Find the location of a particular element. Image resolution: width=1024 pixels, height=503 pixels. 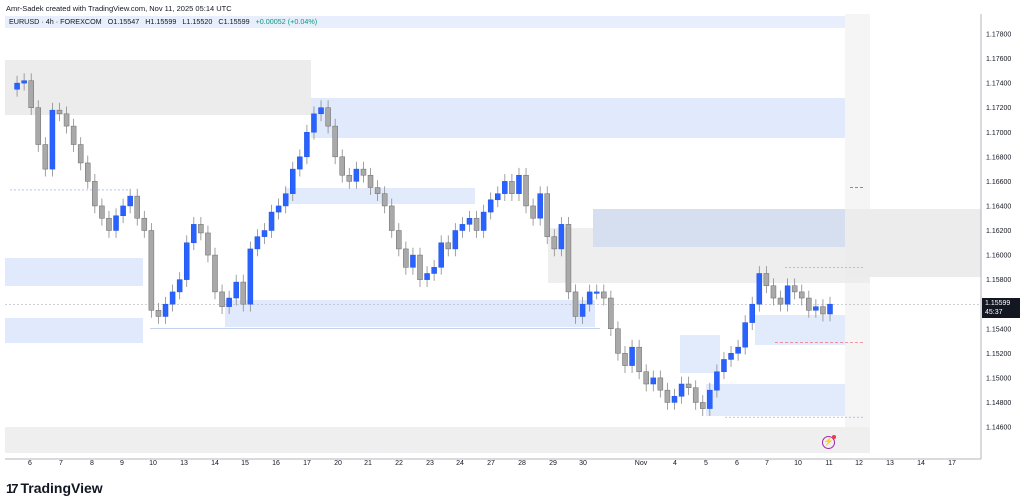

svg-text: 1.16200 is located at coordinates (998, 231).